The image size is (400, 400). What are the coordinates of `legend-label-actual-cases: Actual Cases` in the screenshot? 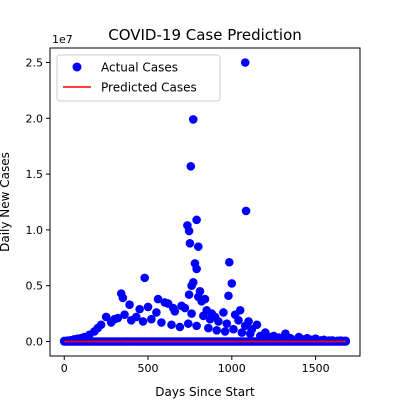 It's located at (139, 68).